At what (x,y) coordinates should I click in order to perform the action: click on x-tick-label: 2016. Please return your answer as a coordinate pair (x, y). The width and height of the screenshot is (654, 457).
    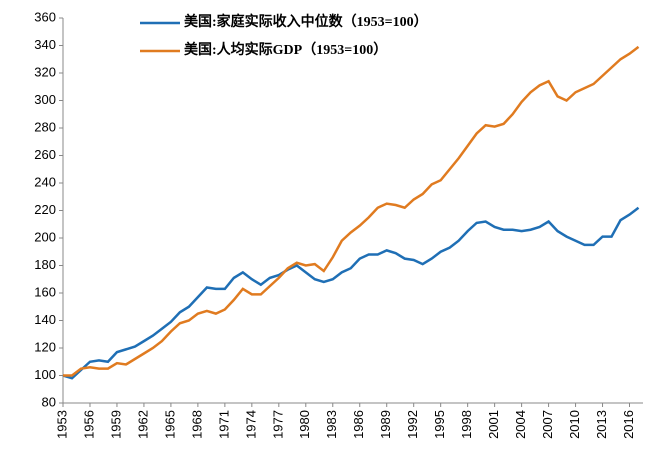
    Looking at the image, I should click on (628, 424).